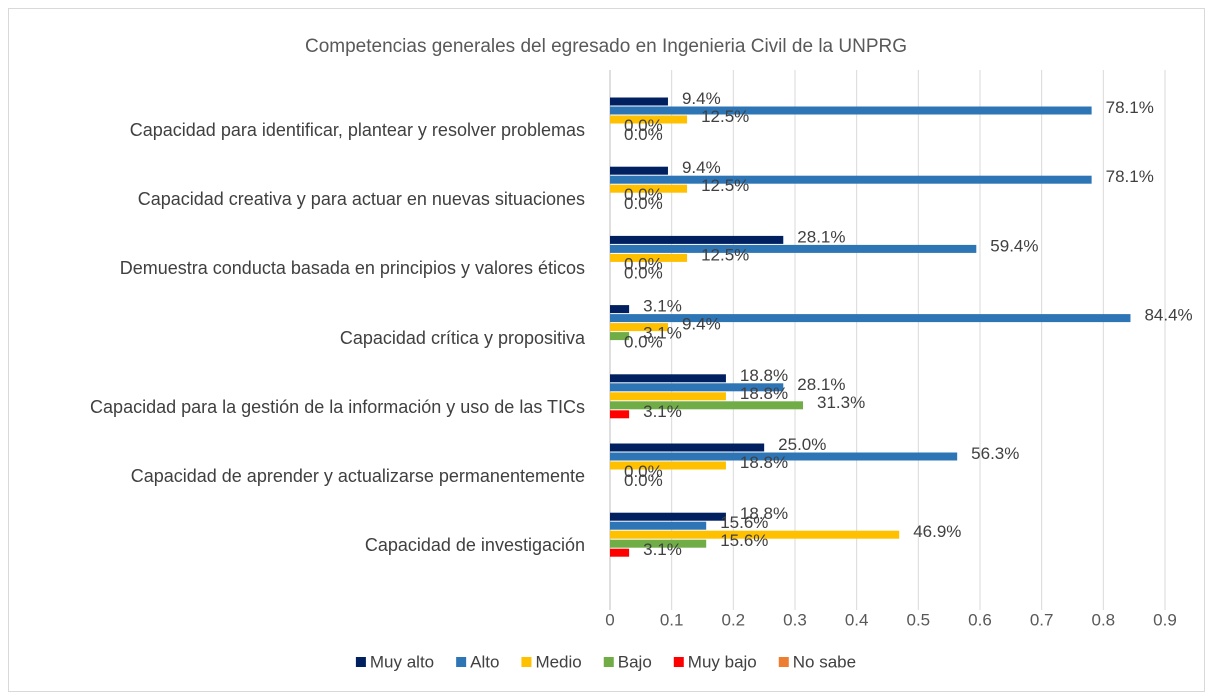 The height and width of the screenshot is (700, 1213). I want to click on x-tick-label: 0.4, so click(857, 619).